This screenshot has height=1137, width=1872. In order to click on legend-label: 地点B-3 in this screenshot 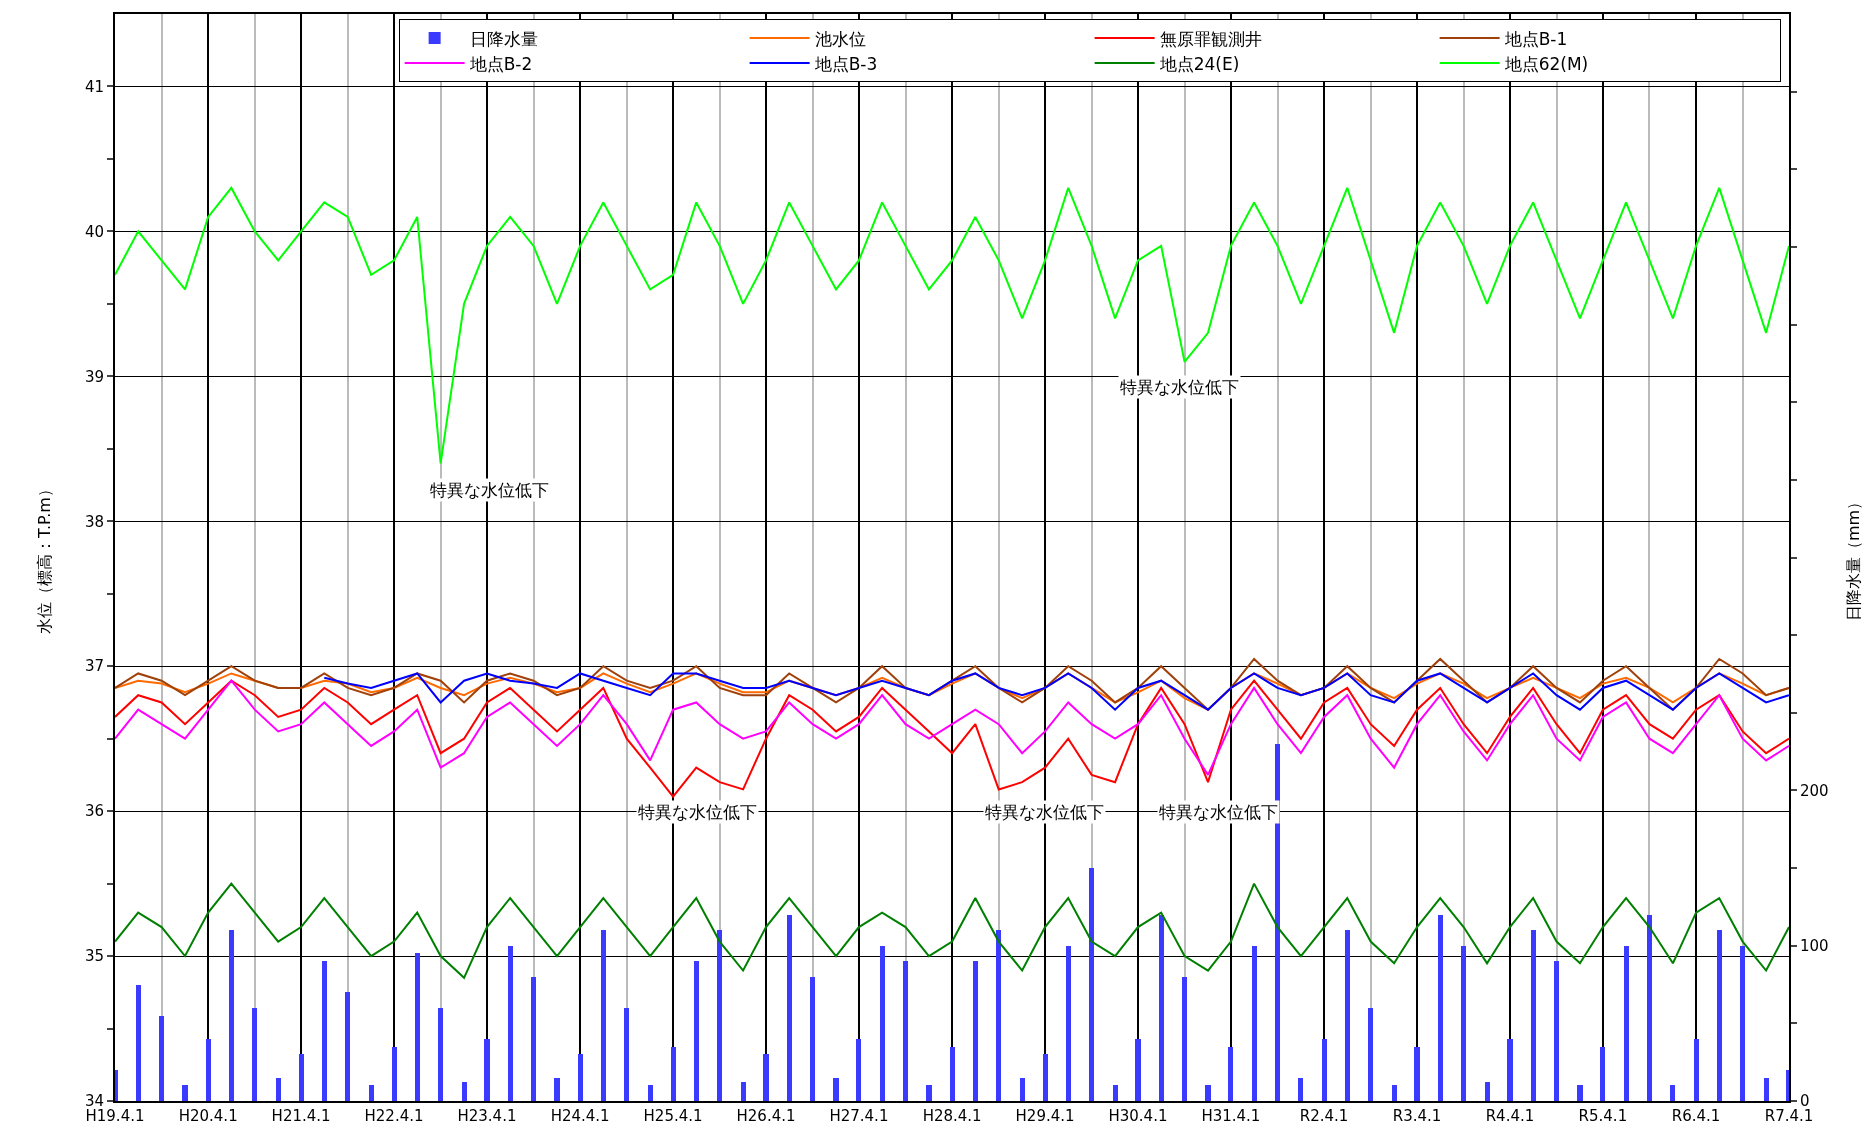, I will do `click(845, 63)`.